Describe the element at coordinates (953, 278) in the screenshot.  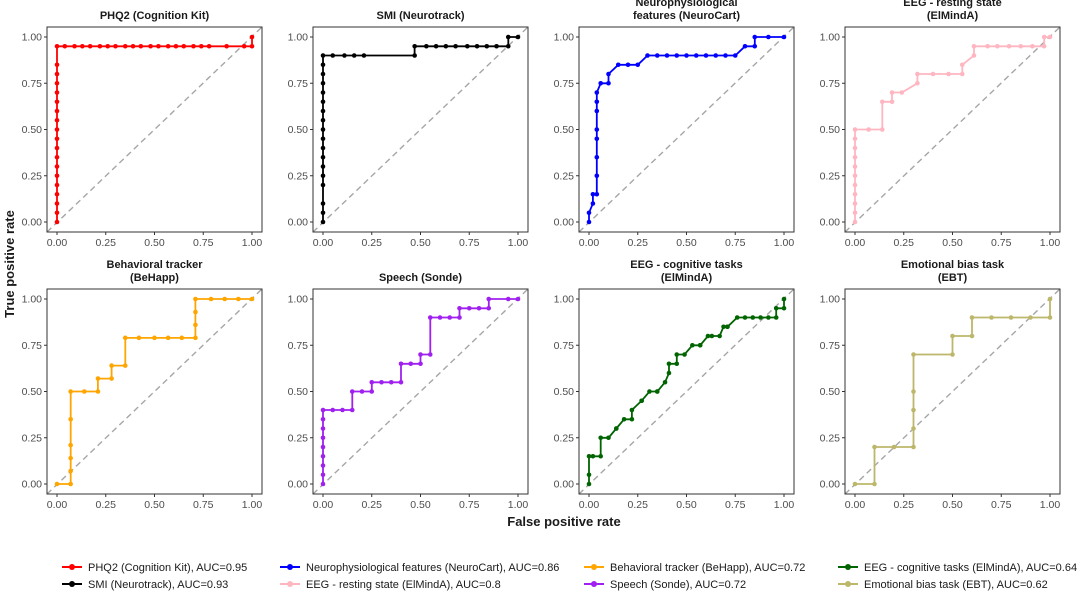
I see `panel-title: (EBT)` at that location.